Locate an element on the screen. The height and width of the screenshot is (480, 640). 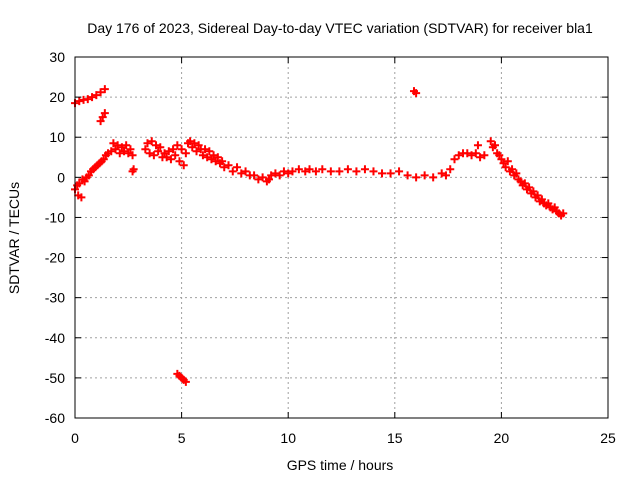
x-tick-label: 25 is located at coordinates (608, 438).